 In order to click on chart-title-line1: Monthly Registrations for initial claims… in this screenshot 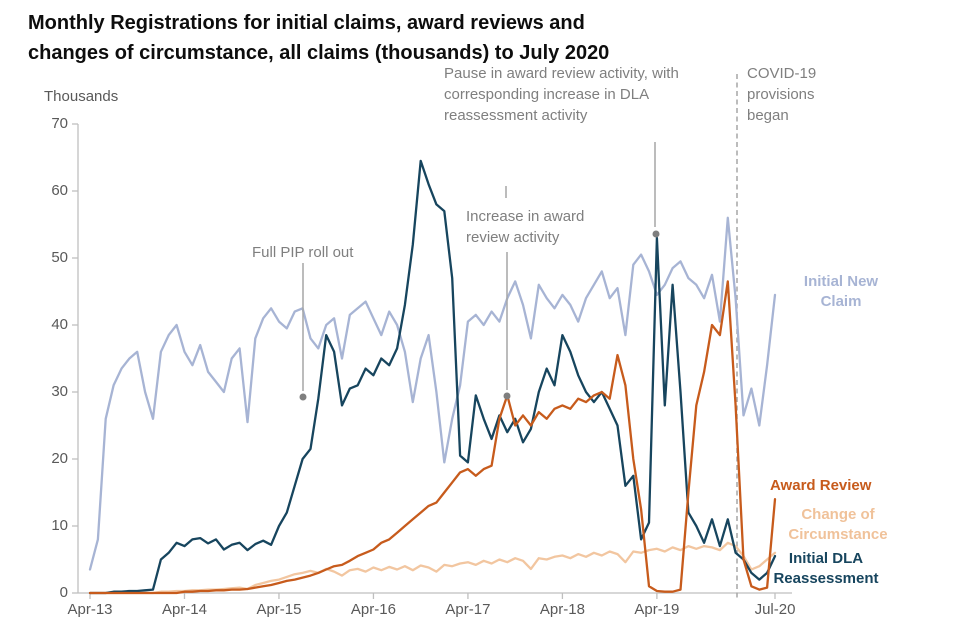, I will do `click(306, 23)`.